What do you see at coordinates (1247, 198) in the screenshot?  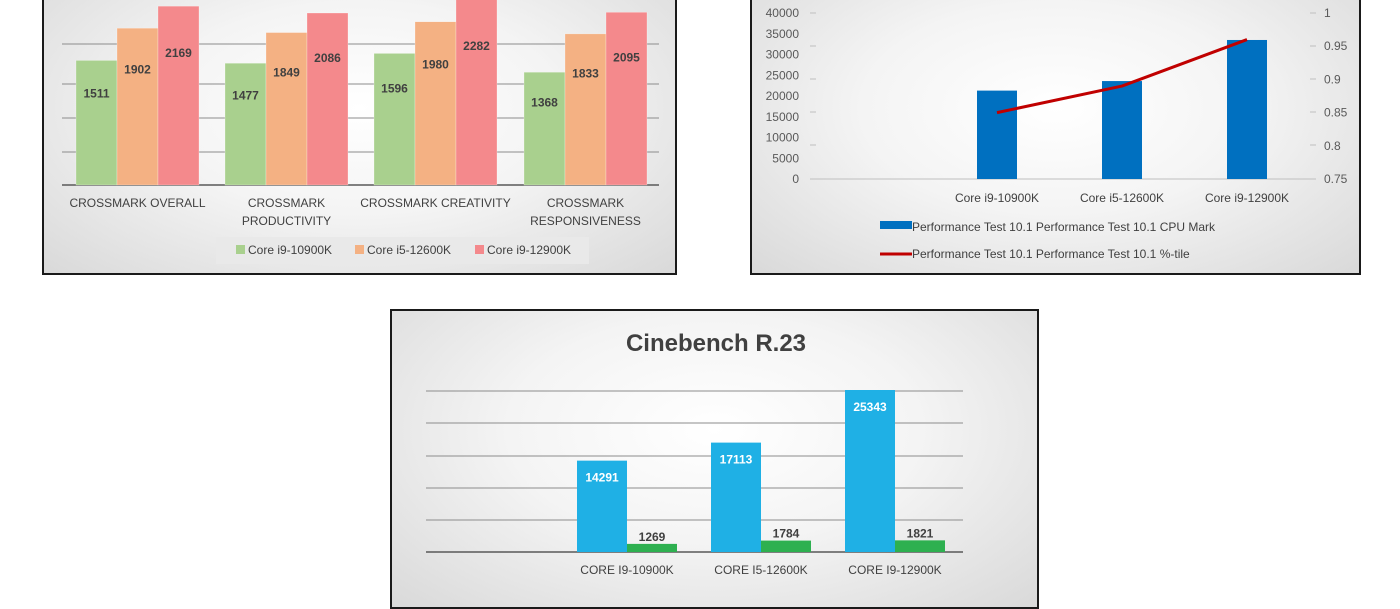 I see `x-tick-label: Core i9-12900K` at bounding box center [1247, 198].